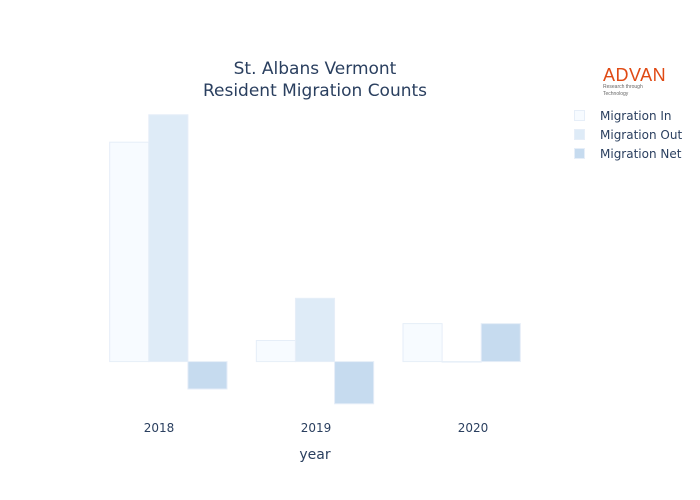 The height and width of the screenshot is (500, 700). Describe the element at coordinates (275, 351) in the screenshot. I see `bar-migration-in-2019` at that location.